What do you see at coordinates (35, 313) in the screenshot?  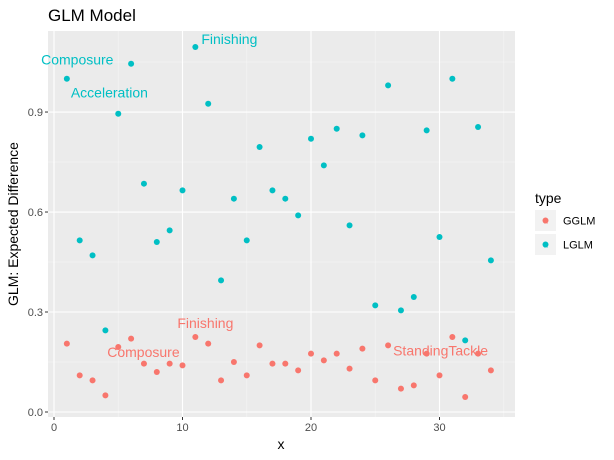 I see `y-tick-label: 0.3` at bounding box center [35, 313].